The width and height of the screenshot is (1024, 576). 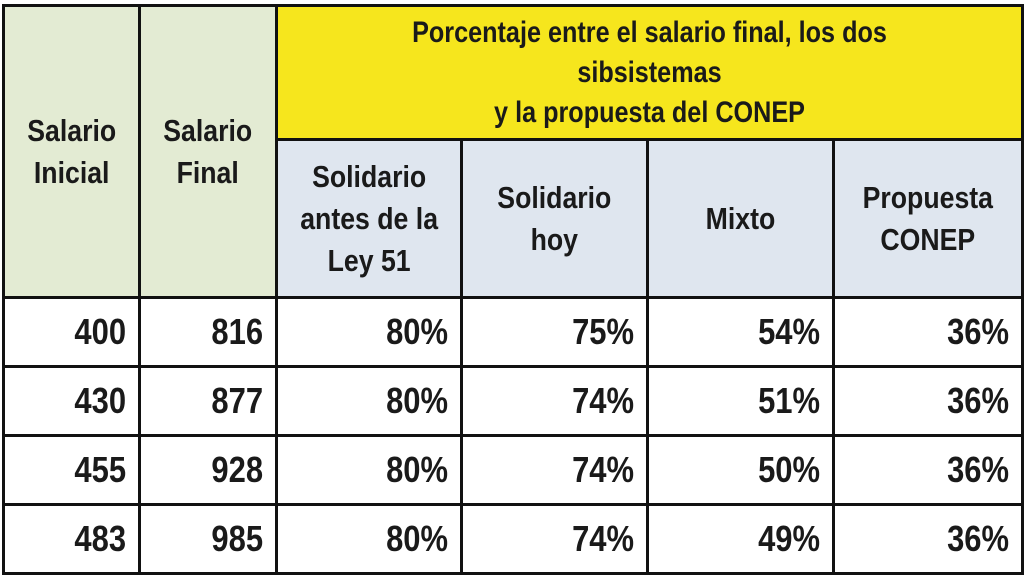 What do you see at coordinates (554, 218) in the screenshot?
I see `header-solidario-hoy: Solidario hoy` at bounding box center [554, 218].